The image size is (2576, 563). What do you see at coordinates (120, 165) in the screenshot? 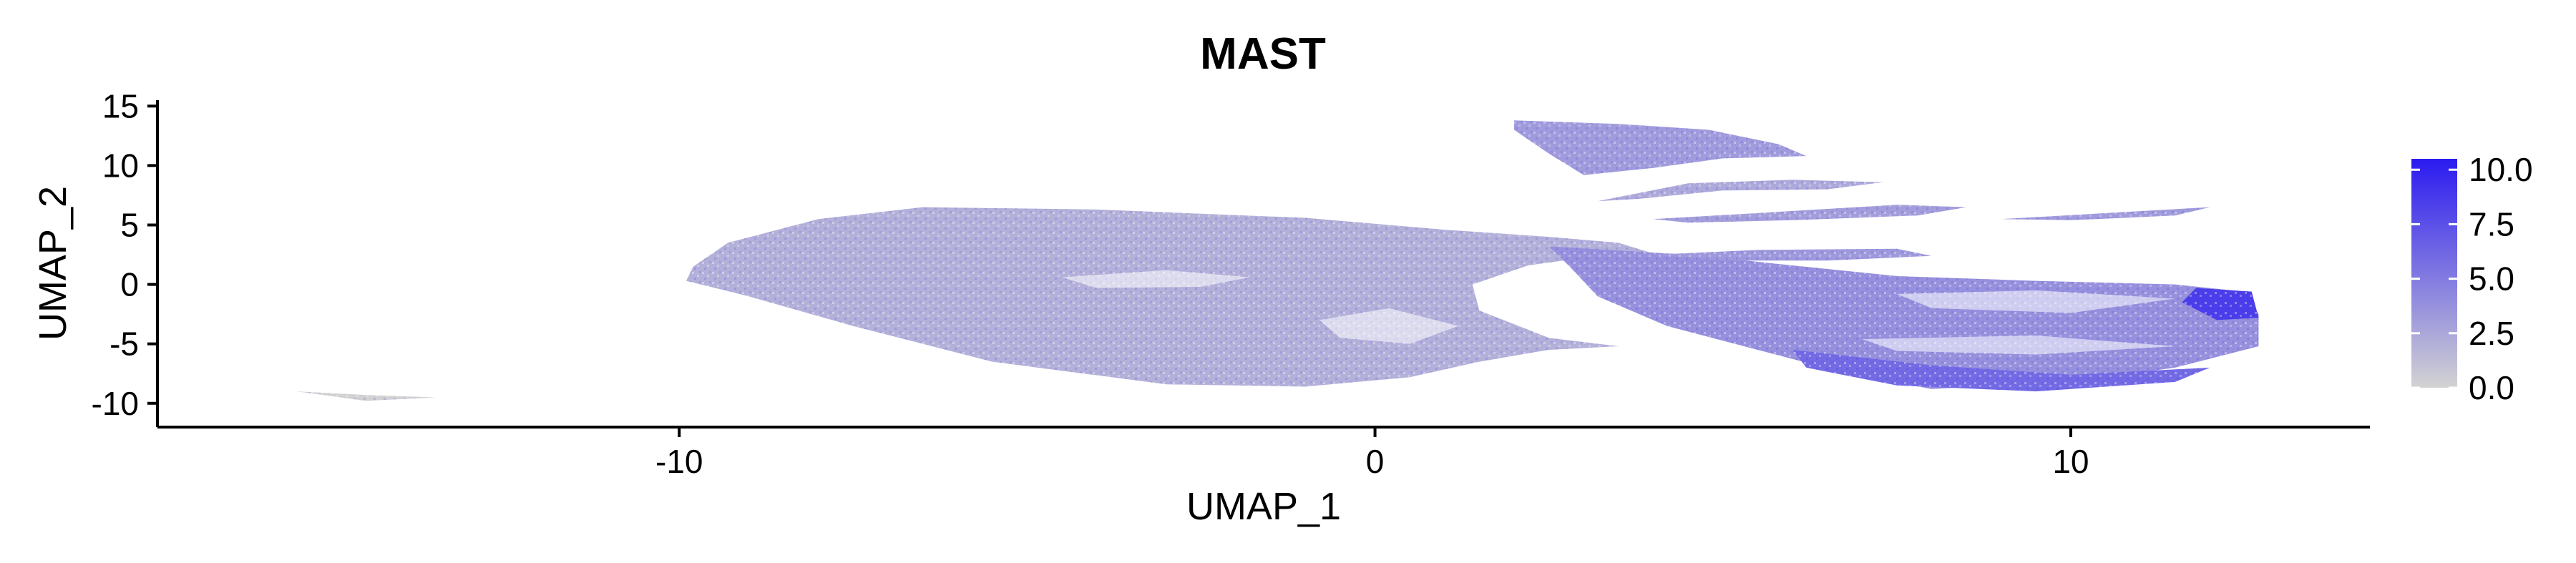
I see `y-tick-label: 10` at bounding box center [120, 165].